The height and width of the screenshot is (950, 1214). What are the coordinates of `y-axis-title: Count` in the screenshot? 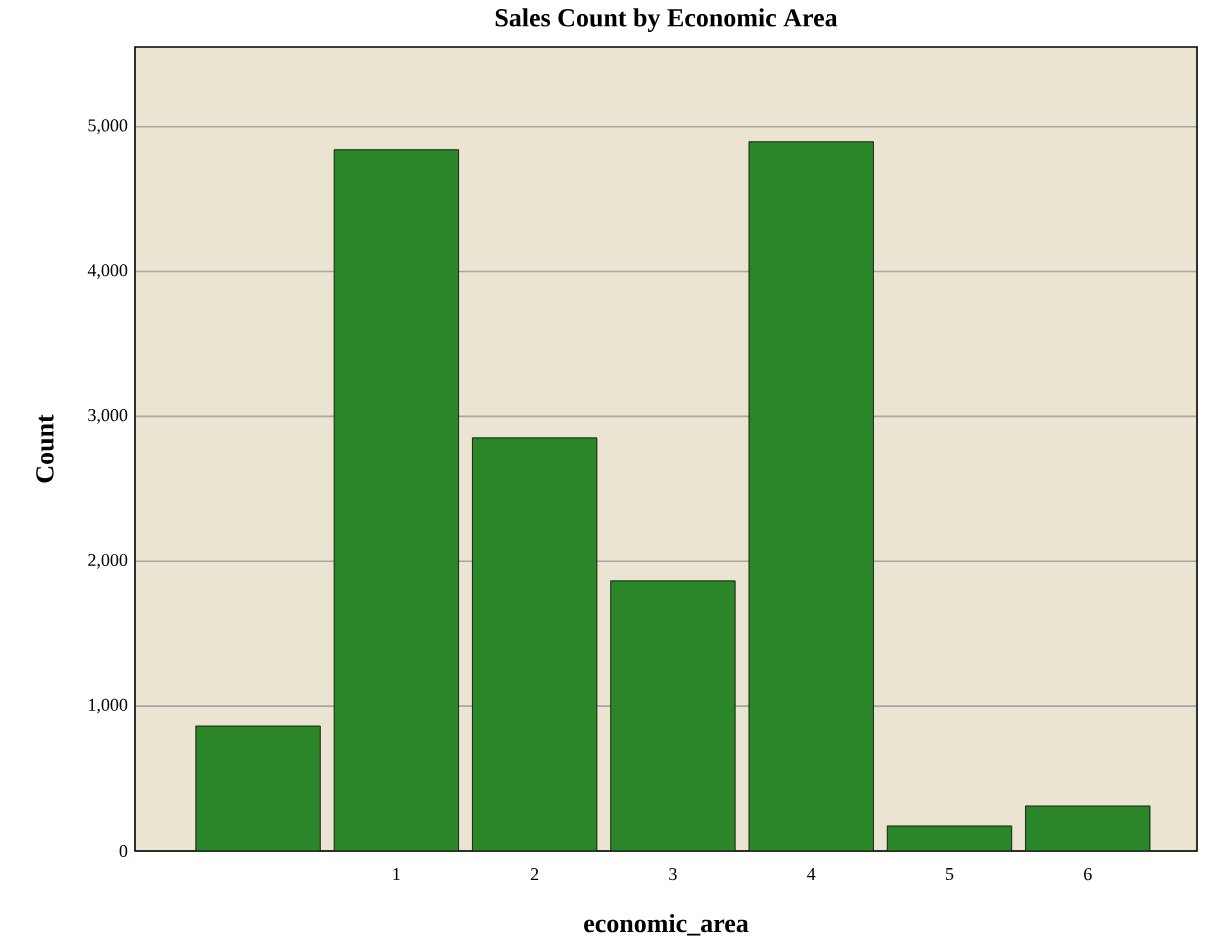 It's located at (45, 448).